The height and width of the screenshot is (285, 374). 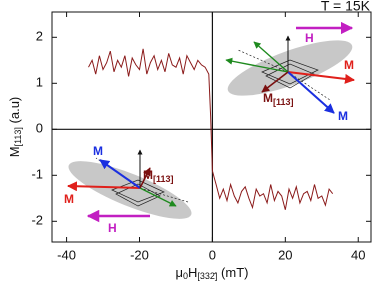 I want to click on y-axis-label: M, so click(x=14, y=151).